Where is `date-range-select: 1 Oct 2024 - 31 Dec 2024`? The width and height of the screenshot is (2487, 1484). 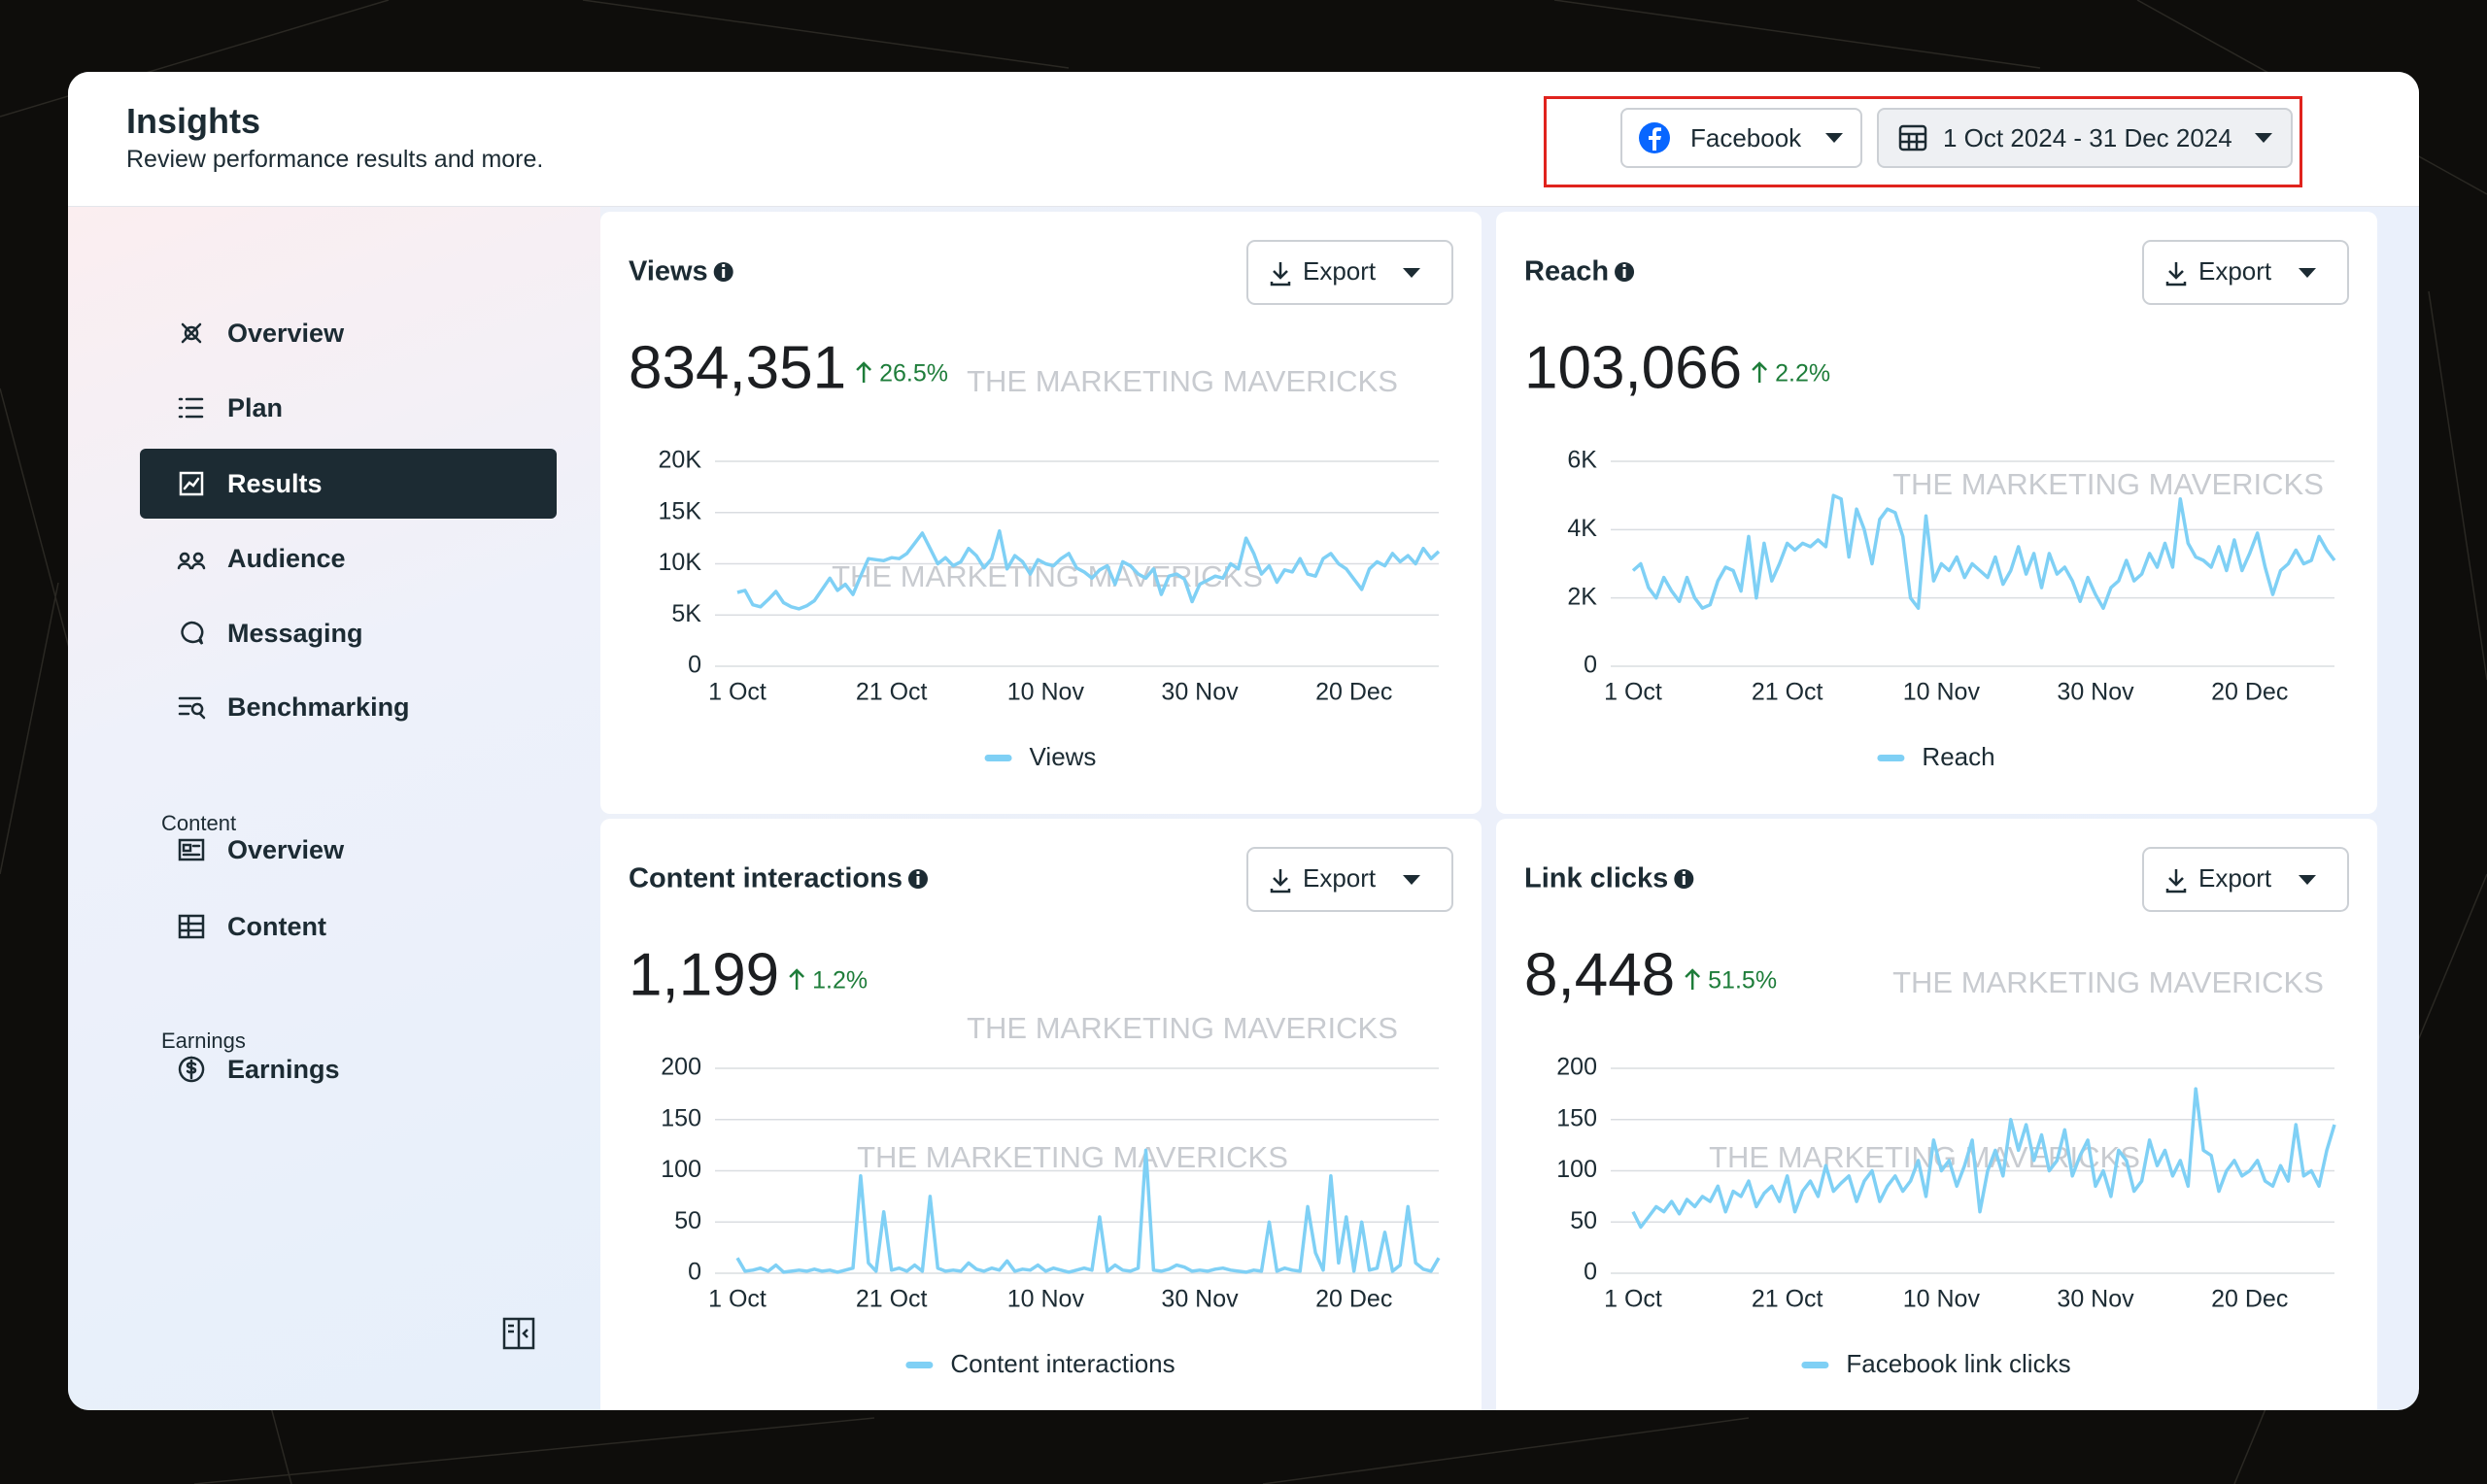 date-range-select: 1 Oct 2024 - 31 Dec 2024 is located at coordinates (2085, 138).